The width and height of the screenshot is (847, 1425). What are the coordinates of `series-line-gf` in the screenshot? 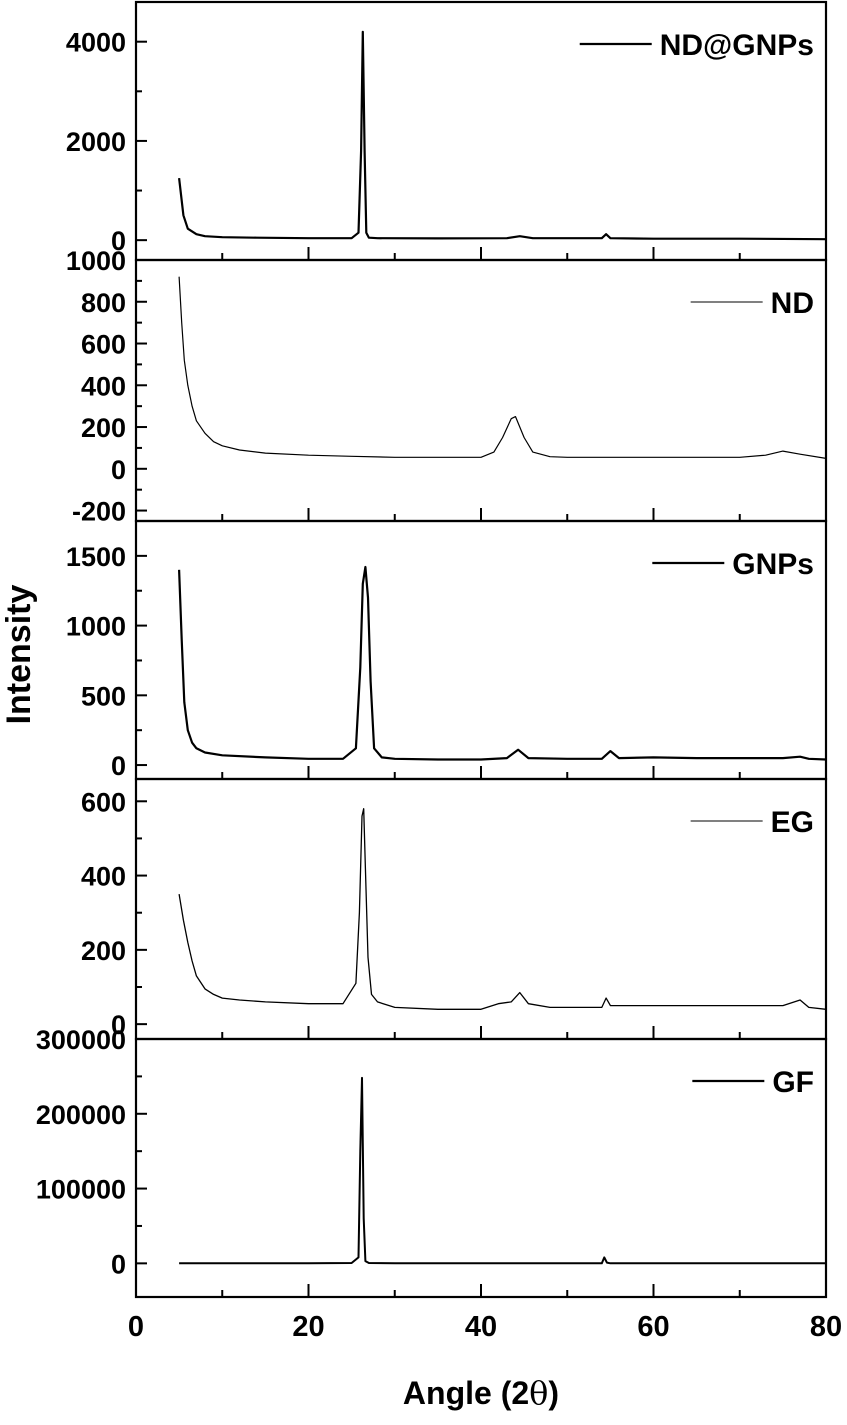 It's located at (502, 1170).